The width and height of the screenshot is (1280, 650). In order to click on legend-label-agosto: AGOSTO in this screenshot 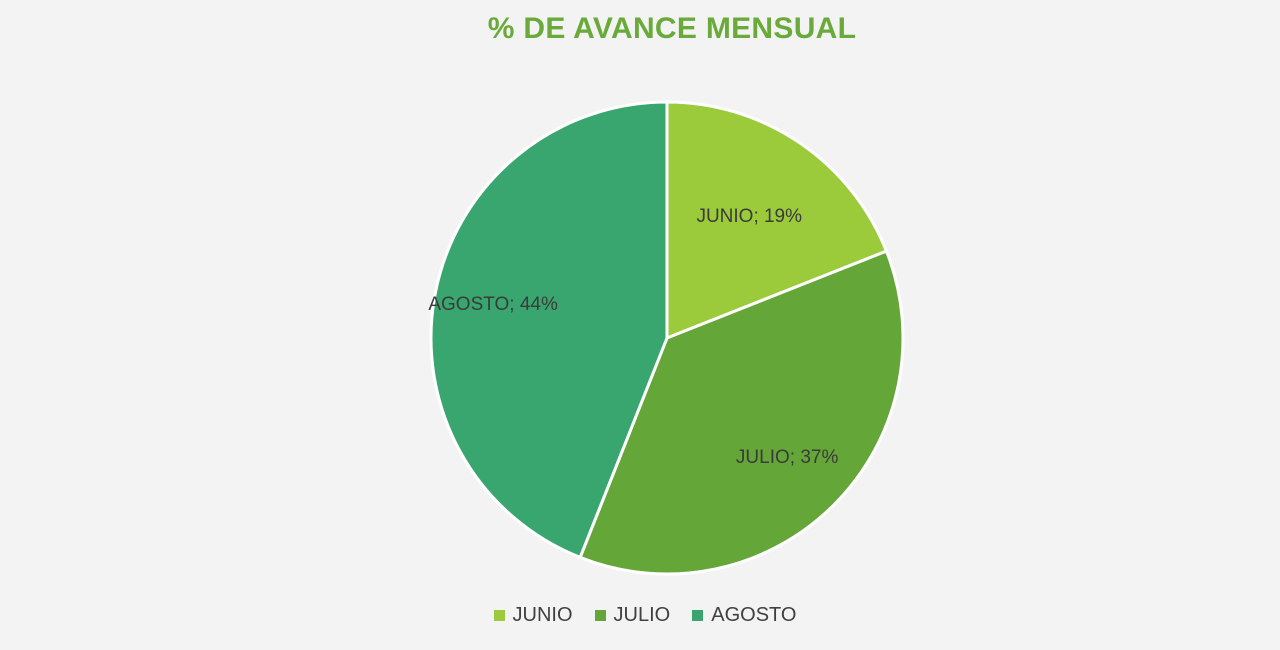, I will do `click(754, 615)`.